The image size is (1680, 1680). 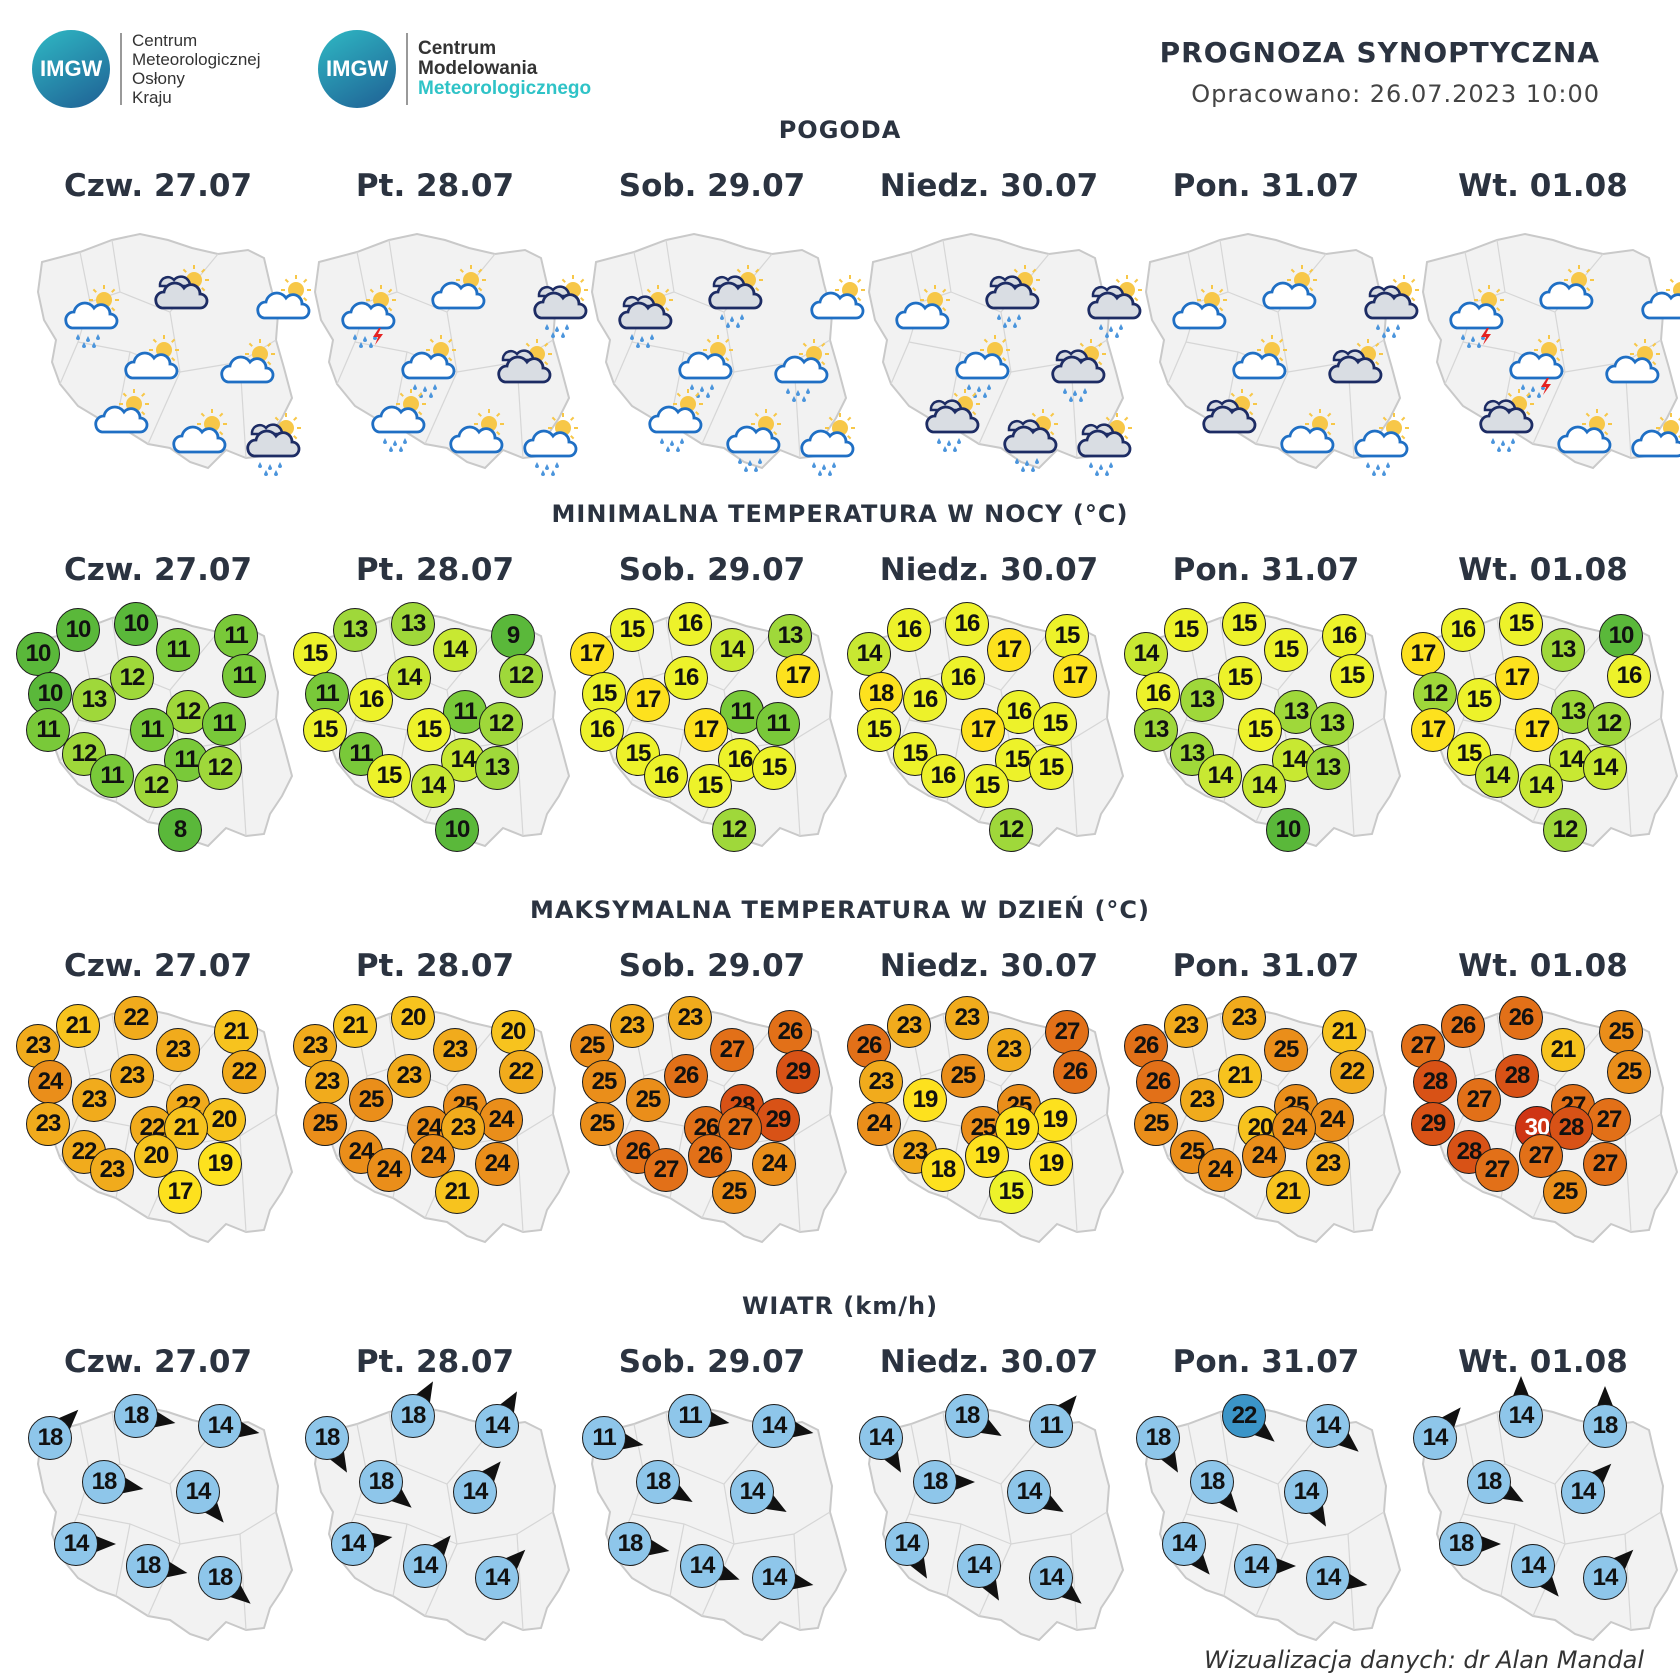 I want to click on tmax-marker: 17, so click(x=180, y=1192).